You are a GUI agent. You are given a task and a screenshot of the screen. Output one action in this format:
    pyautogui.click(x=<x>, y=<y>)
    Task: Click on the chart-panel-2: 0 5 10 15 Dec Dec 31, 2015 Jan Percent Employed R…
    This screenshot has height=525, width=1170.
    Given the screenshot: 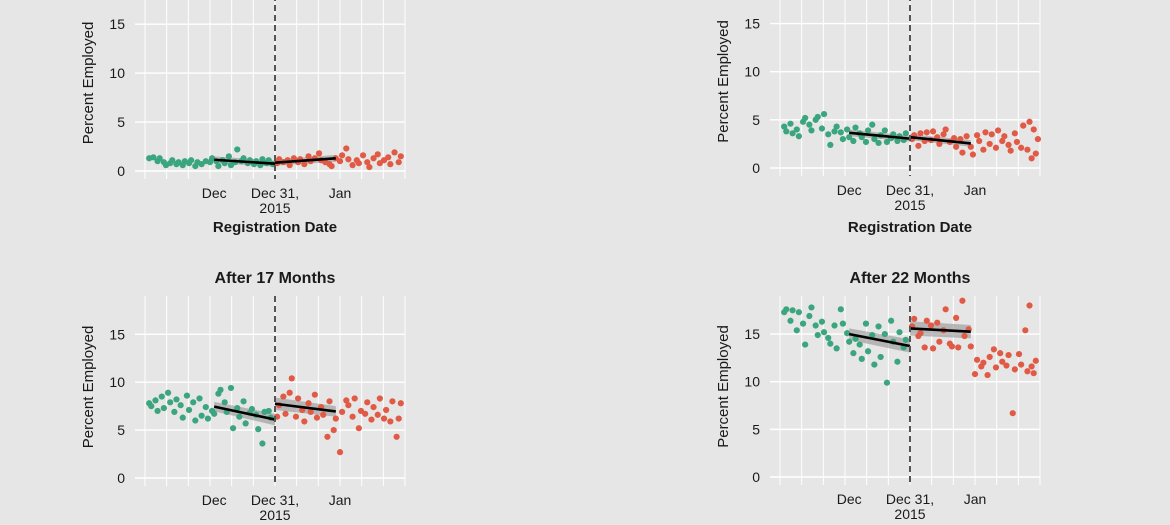 What is the action you would take?
    pyautogui.click(x=878, y=118)
    